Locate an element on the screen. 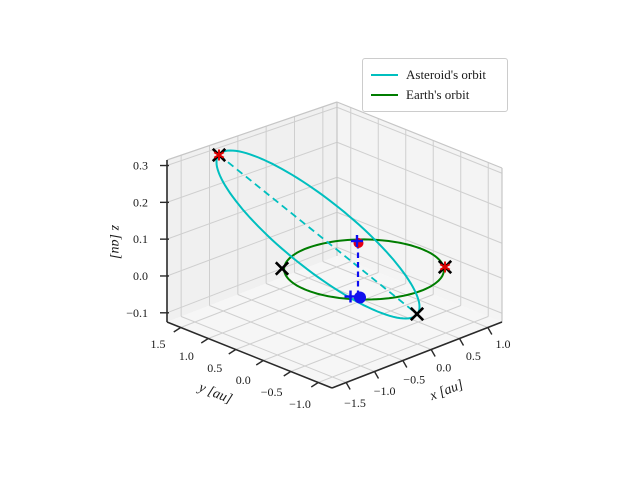  y-axis-spine is located at coordinates (249, 355).